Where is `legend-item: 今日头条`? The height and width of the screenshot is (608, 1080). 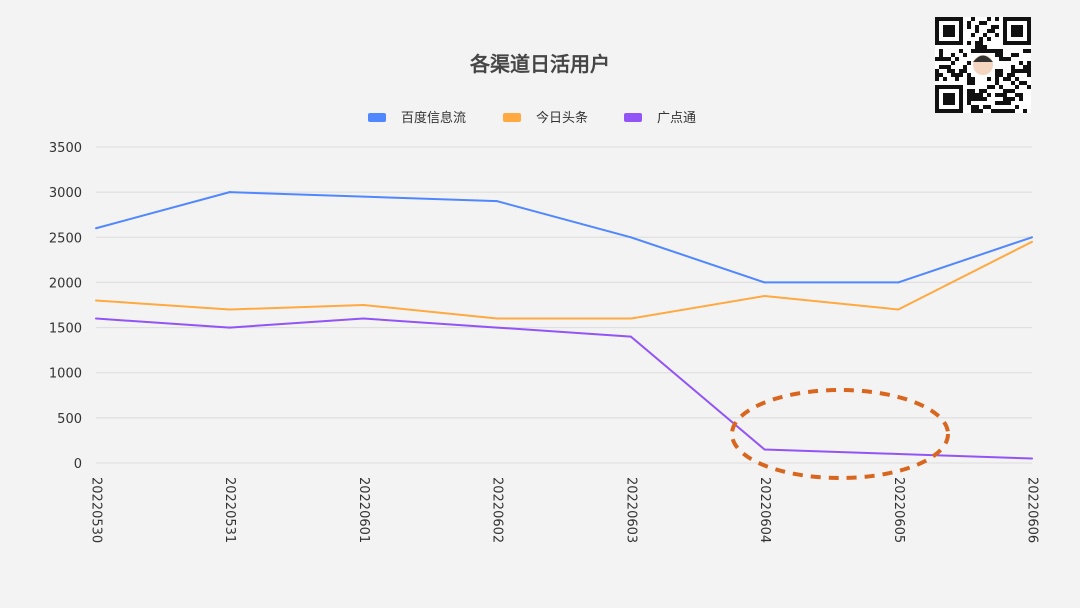
legend-item: 今日头条 is located at coordinates (545, 118).